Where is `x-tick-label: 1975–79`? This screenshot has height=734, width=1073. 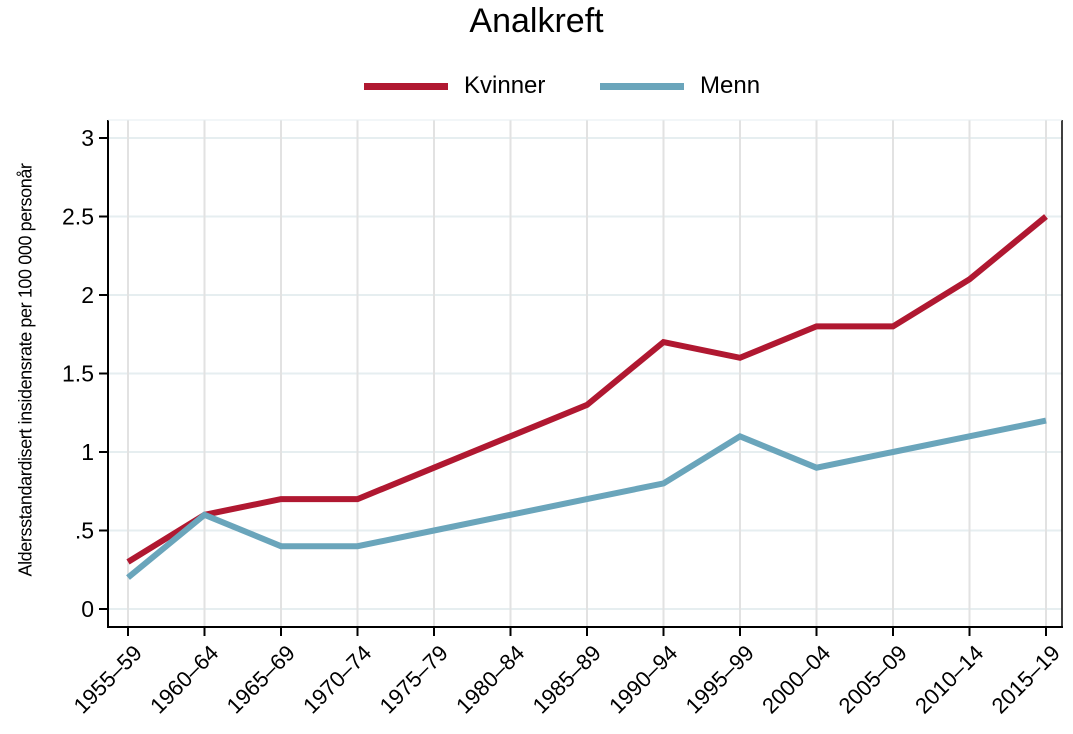 x-tick-label: 1975–79 is located at coordinates (414, 679).